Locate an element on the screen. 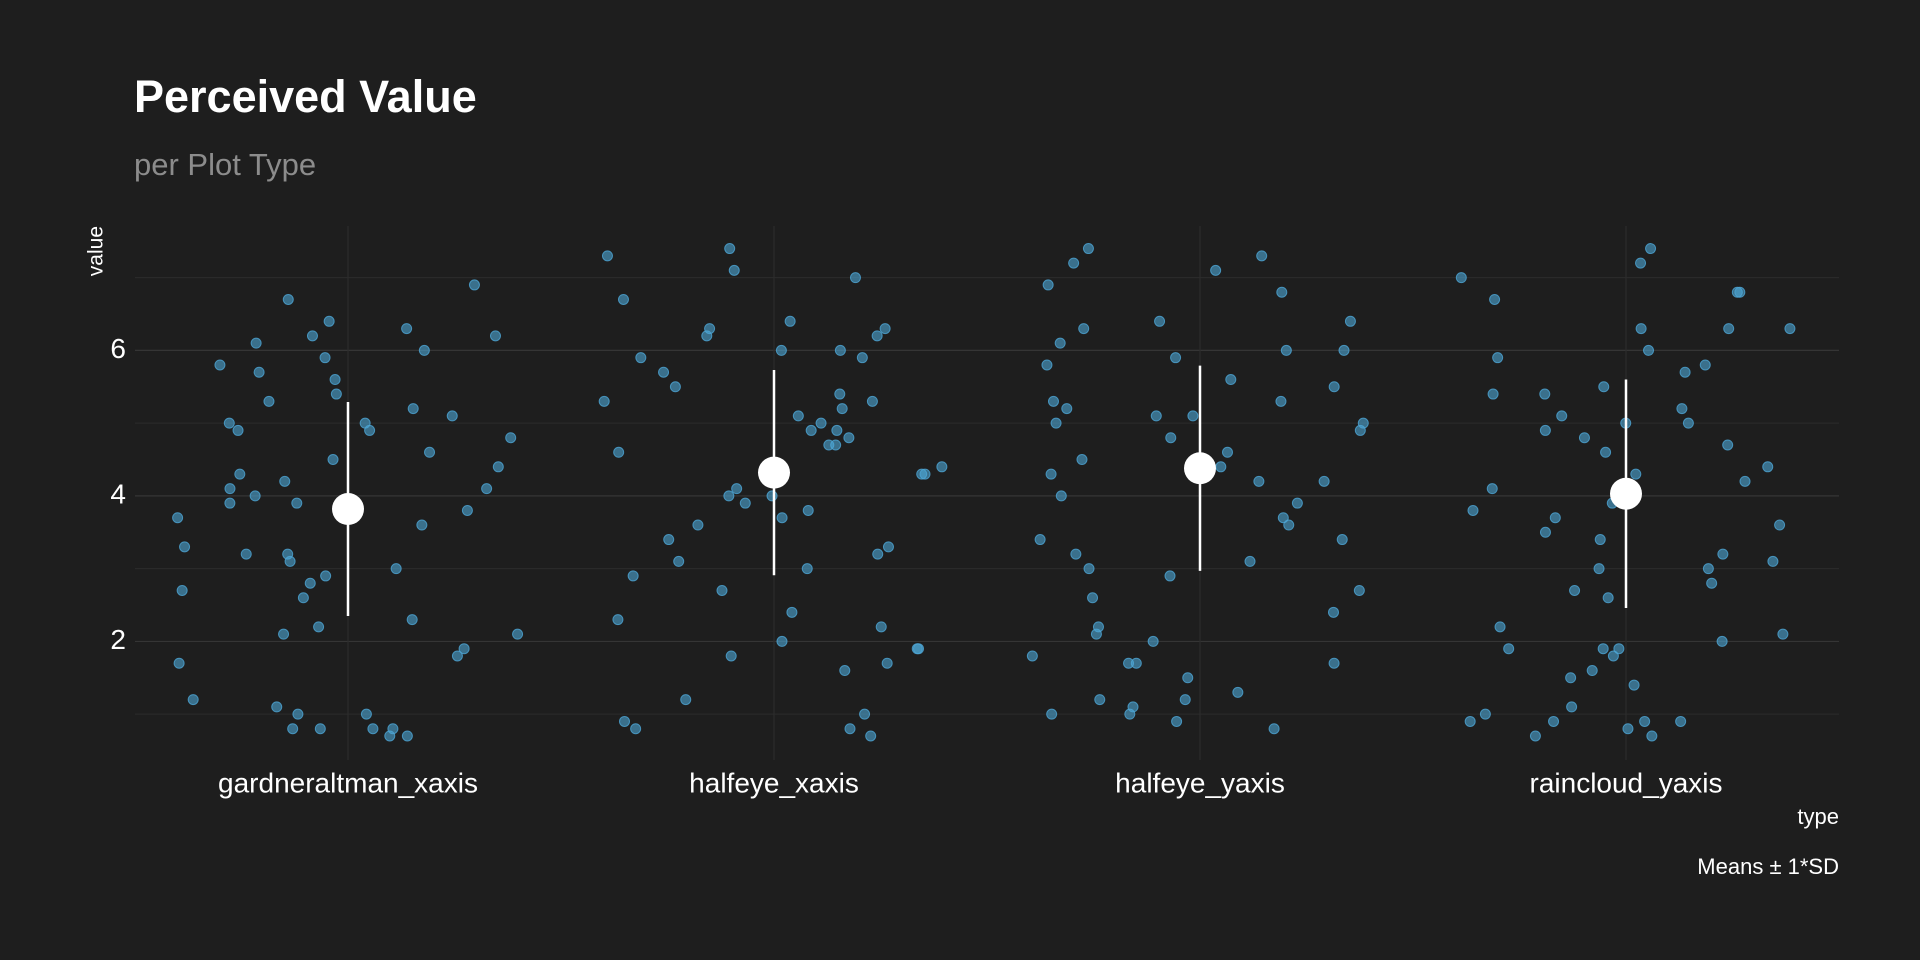 Image resolution: width=1920 pixels, height=960 pixels. y-tick-label: 6 is located at coordinates (118, 348).